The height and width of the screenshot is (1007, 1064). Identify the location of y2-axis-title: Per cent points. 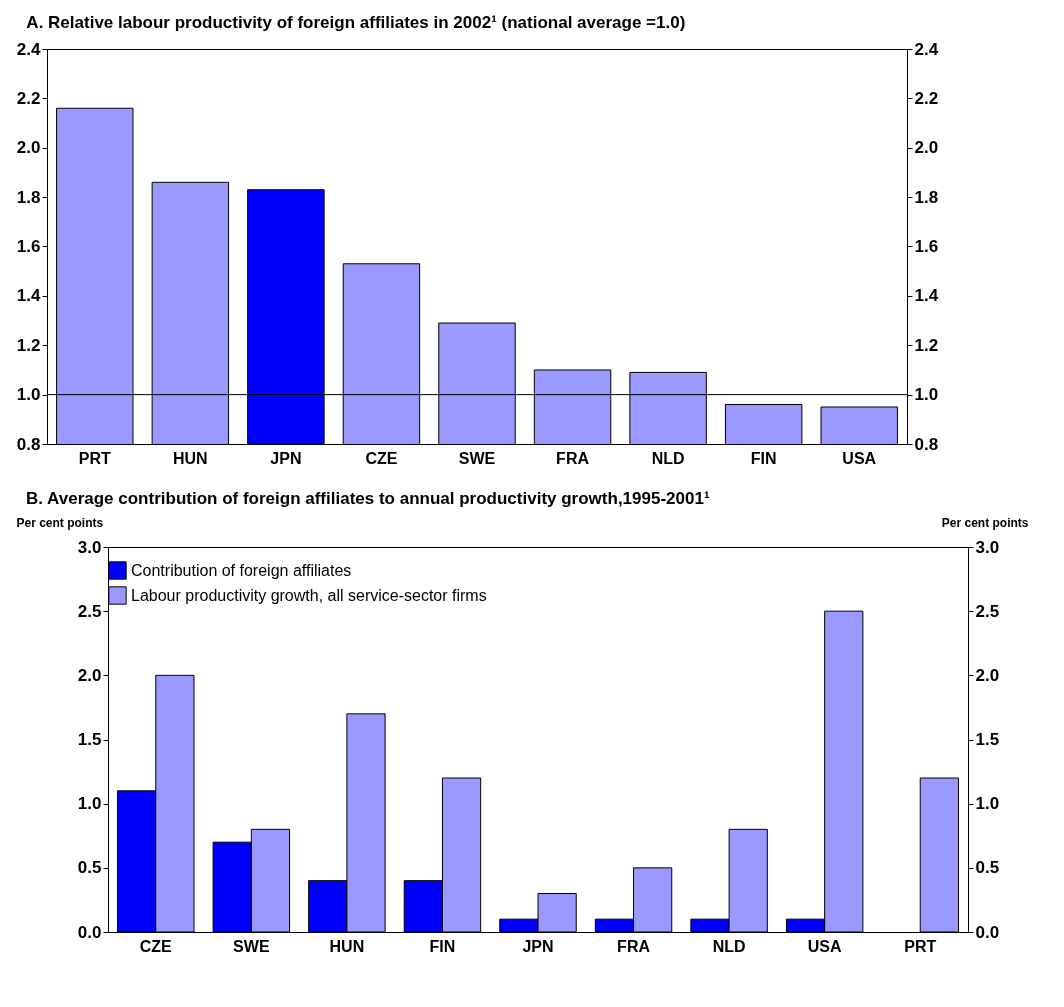
(985, 522).